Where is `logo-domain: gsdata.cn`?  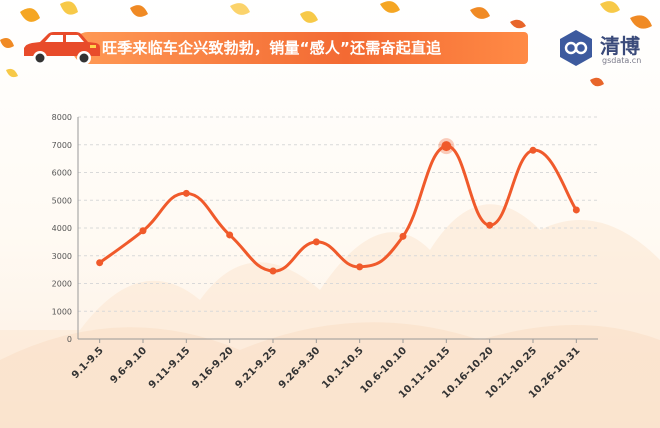 logo-domain: gsdata.cn is located at coordinates (622, 60).